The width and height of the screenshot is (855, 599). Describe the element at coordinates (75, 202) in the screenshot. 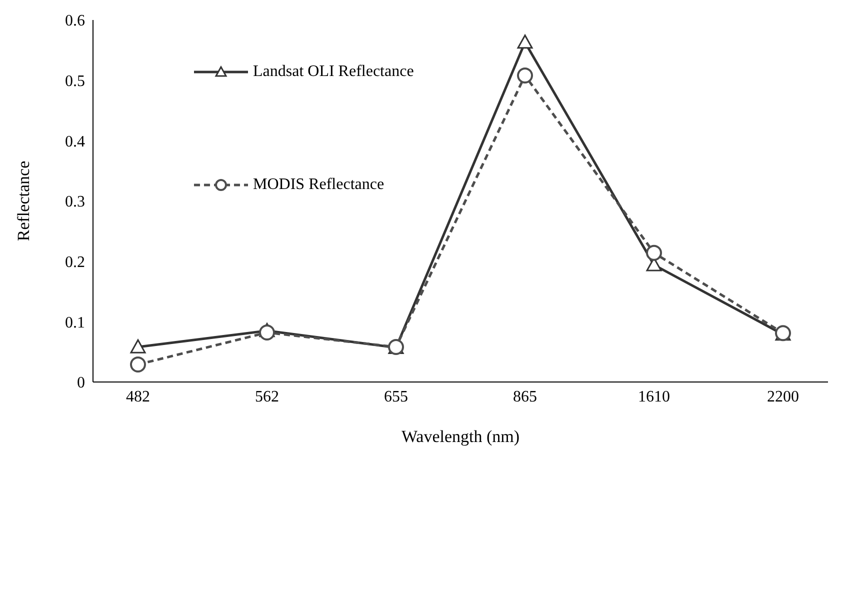

I see `y-tick-label: 0.3` at that location.